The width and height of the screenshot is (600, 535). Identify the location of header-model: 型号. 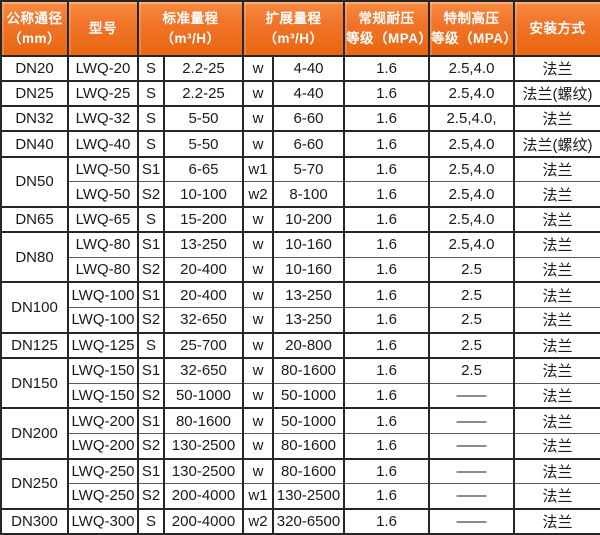
(103, 28).